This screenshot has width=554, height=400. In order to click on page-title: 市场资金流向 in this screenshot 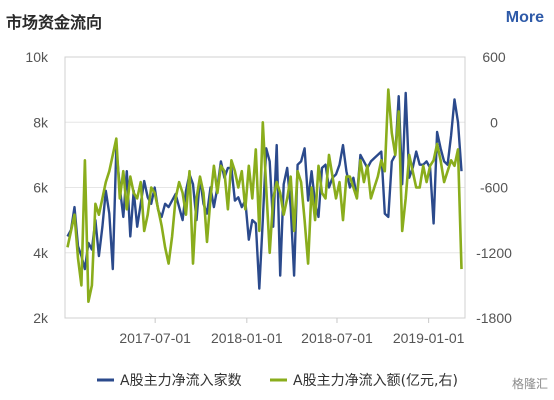, I will do `click(54, 22)`.